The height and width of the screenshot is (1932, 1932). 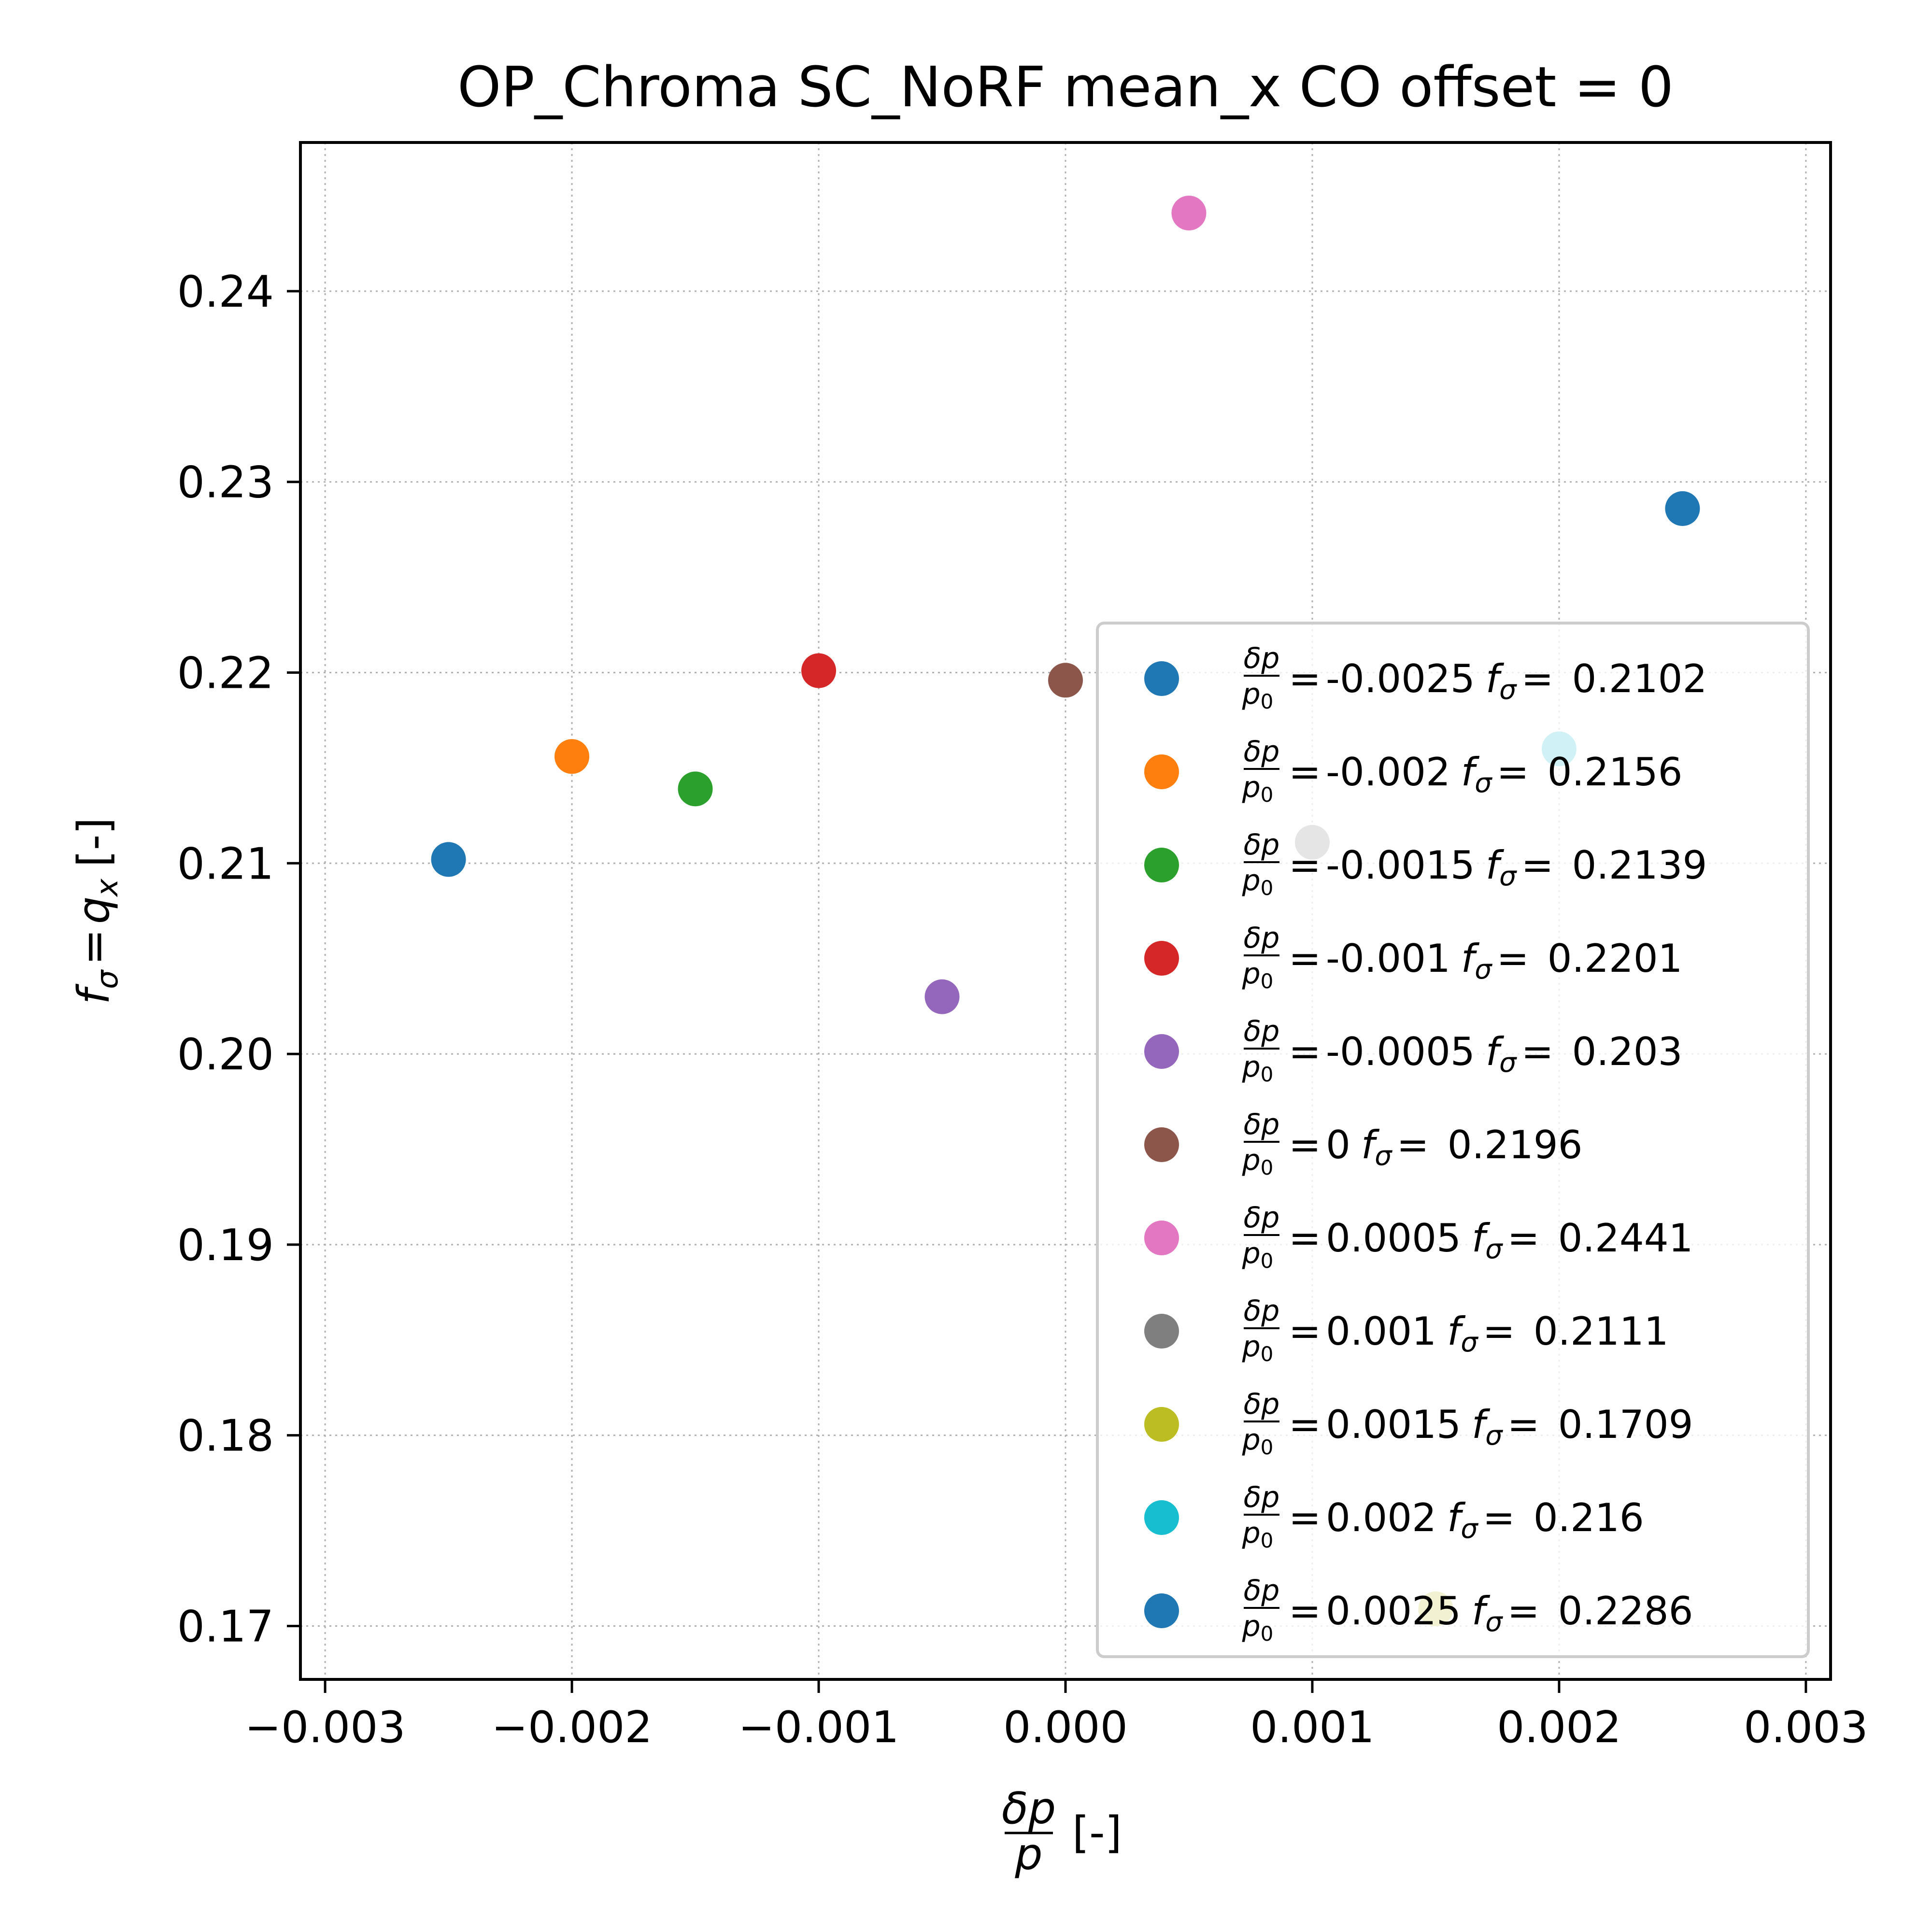 I want to click on legend-fsig-value: 0.2201, so click(x=1615, y=958).